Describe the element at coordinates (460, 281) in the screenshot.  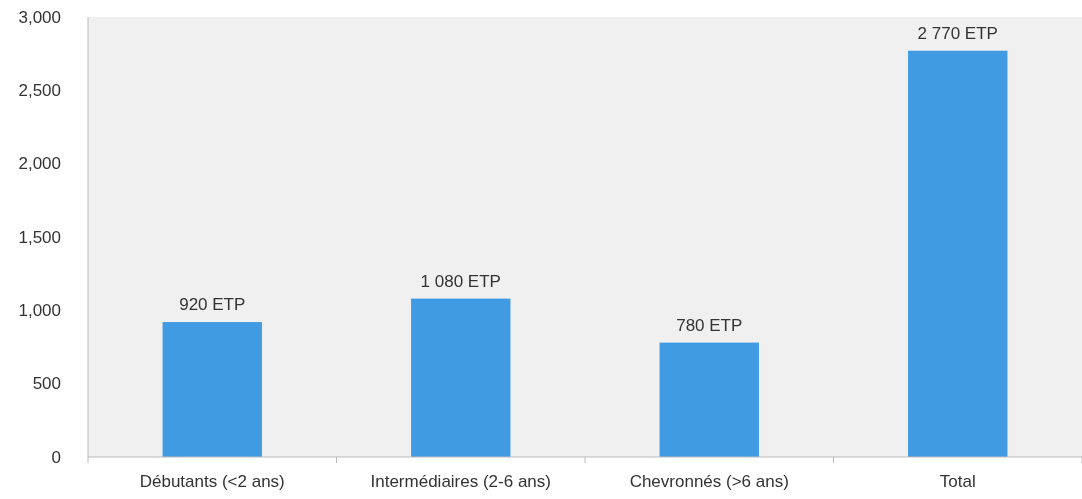
I see `data-label: 1 080 ETP` at that location.